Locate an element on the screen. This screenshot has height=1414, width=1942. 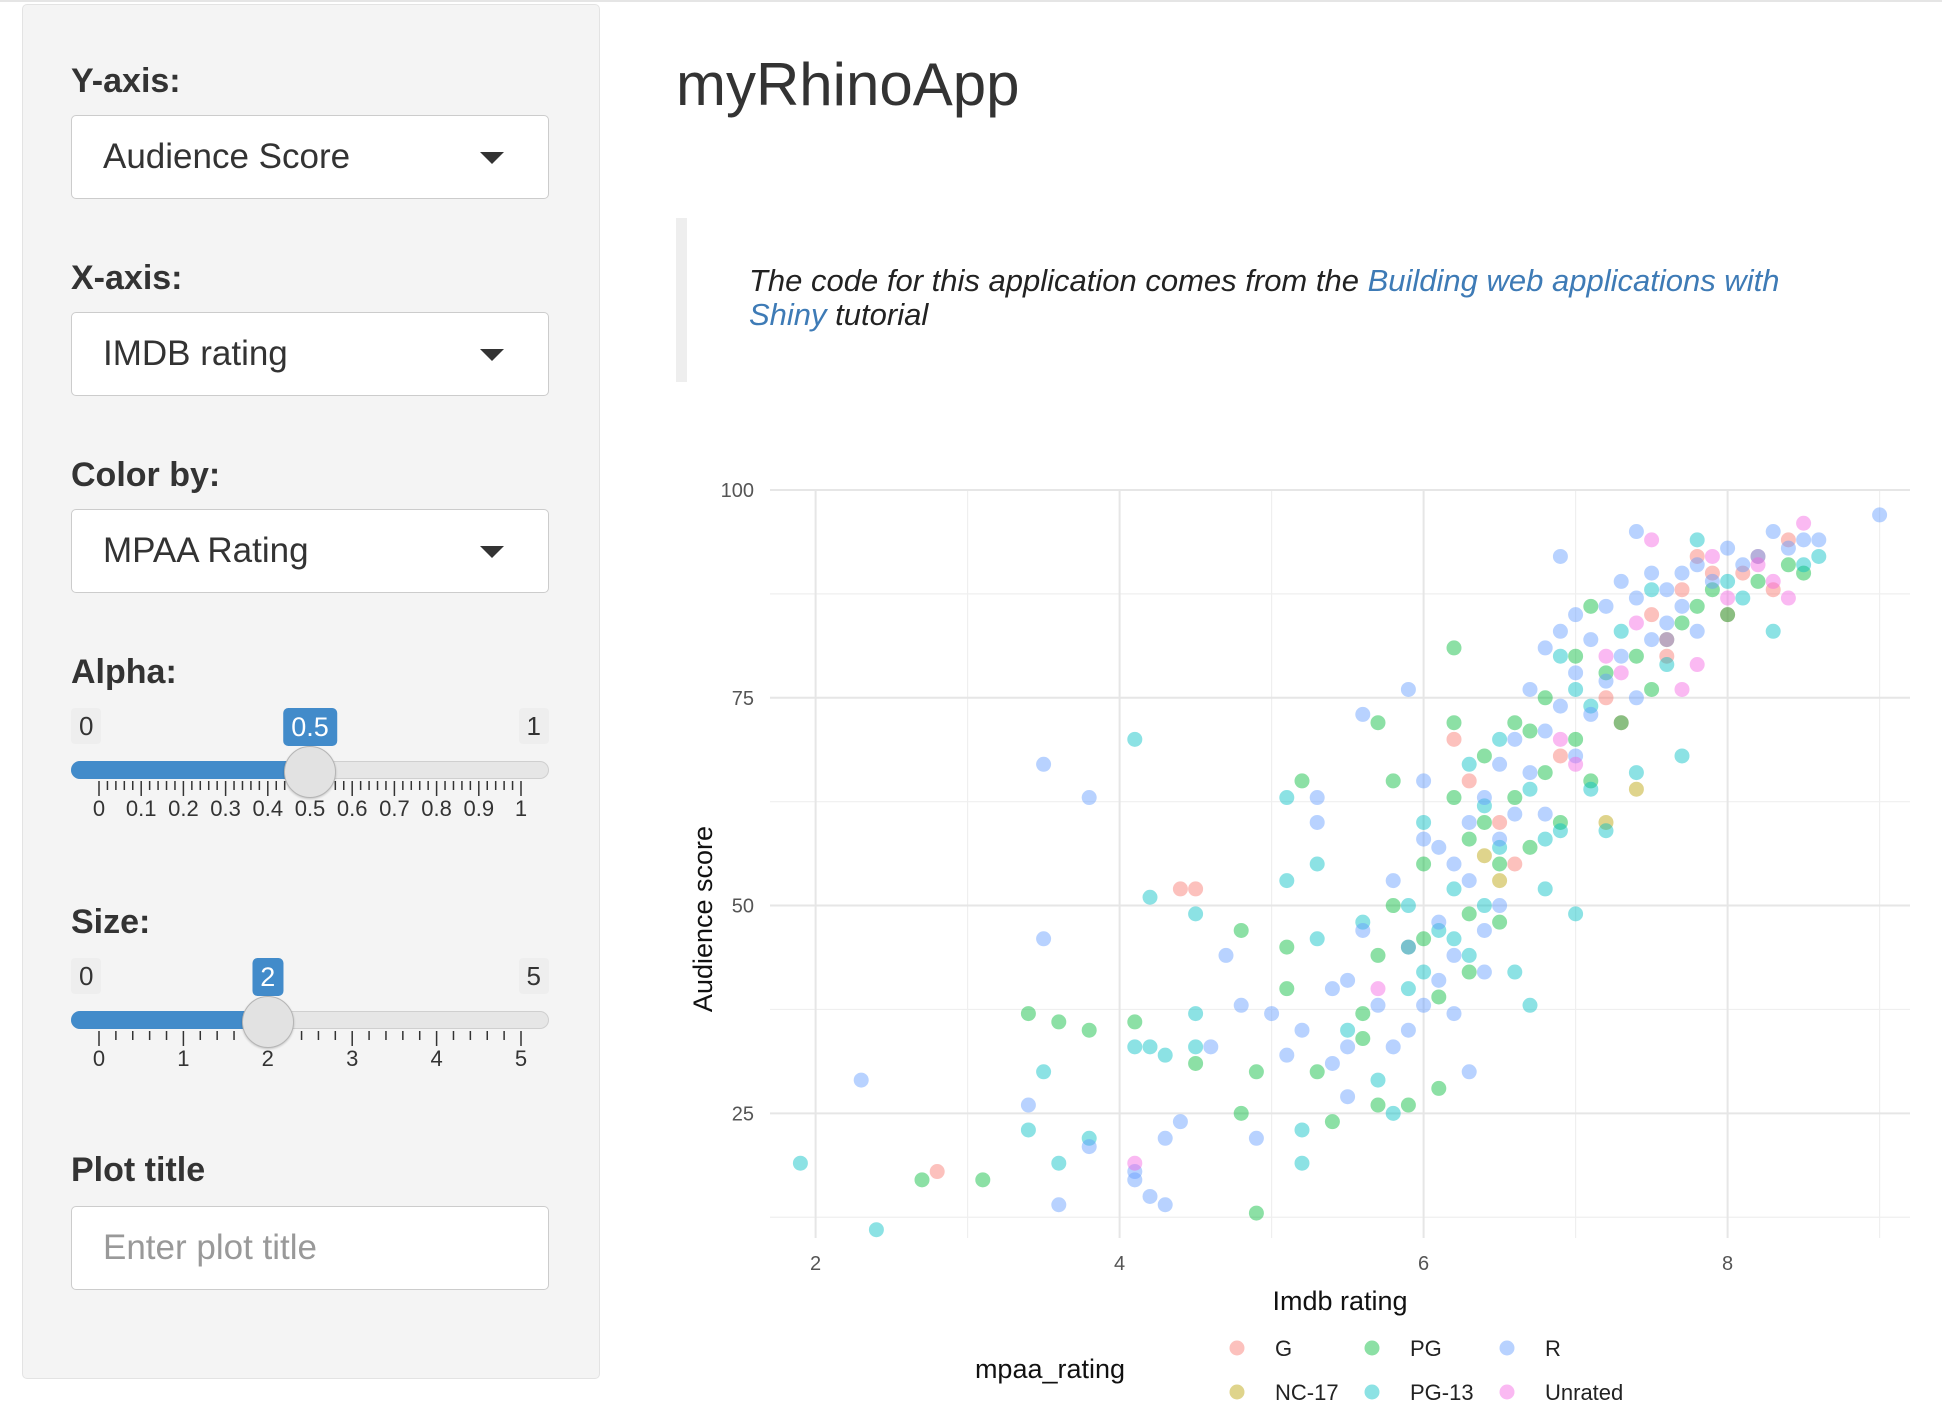
y-tick-label: 75 is located at coordinates (743, 699).